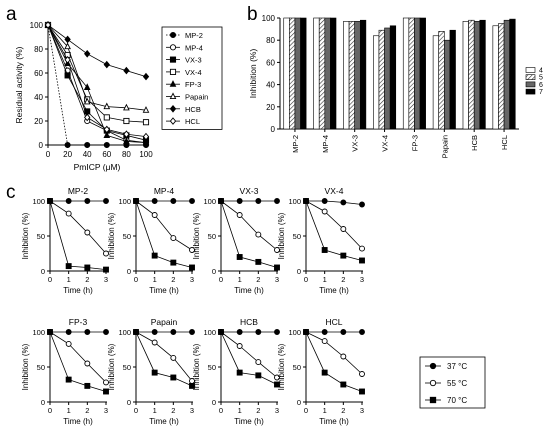  What do you see at coordinates (321, 240) in the screenshot?
I see `subplot-vx-4: VX-4 0 50 100 0 1 2 3 Time (h) Inhibition (%)` at bounding box center [321, 240].